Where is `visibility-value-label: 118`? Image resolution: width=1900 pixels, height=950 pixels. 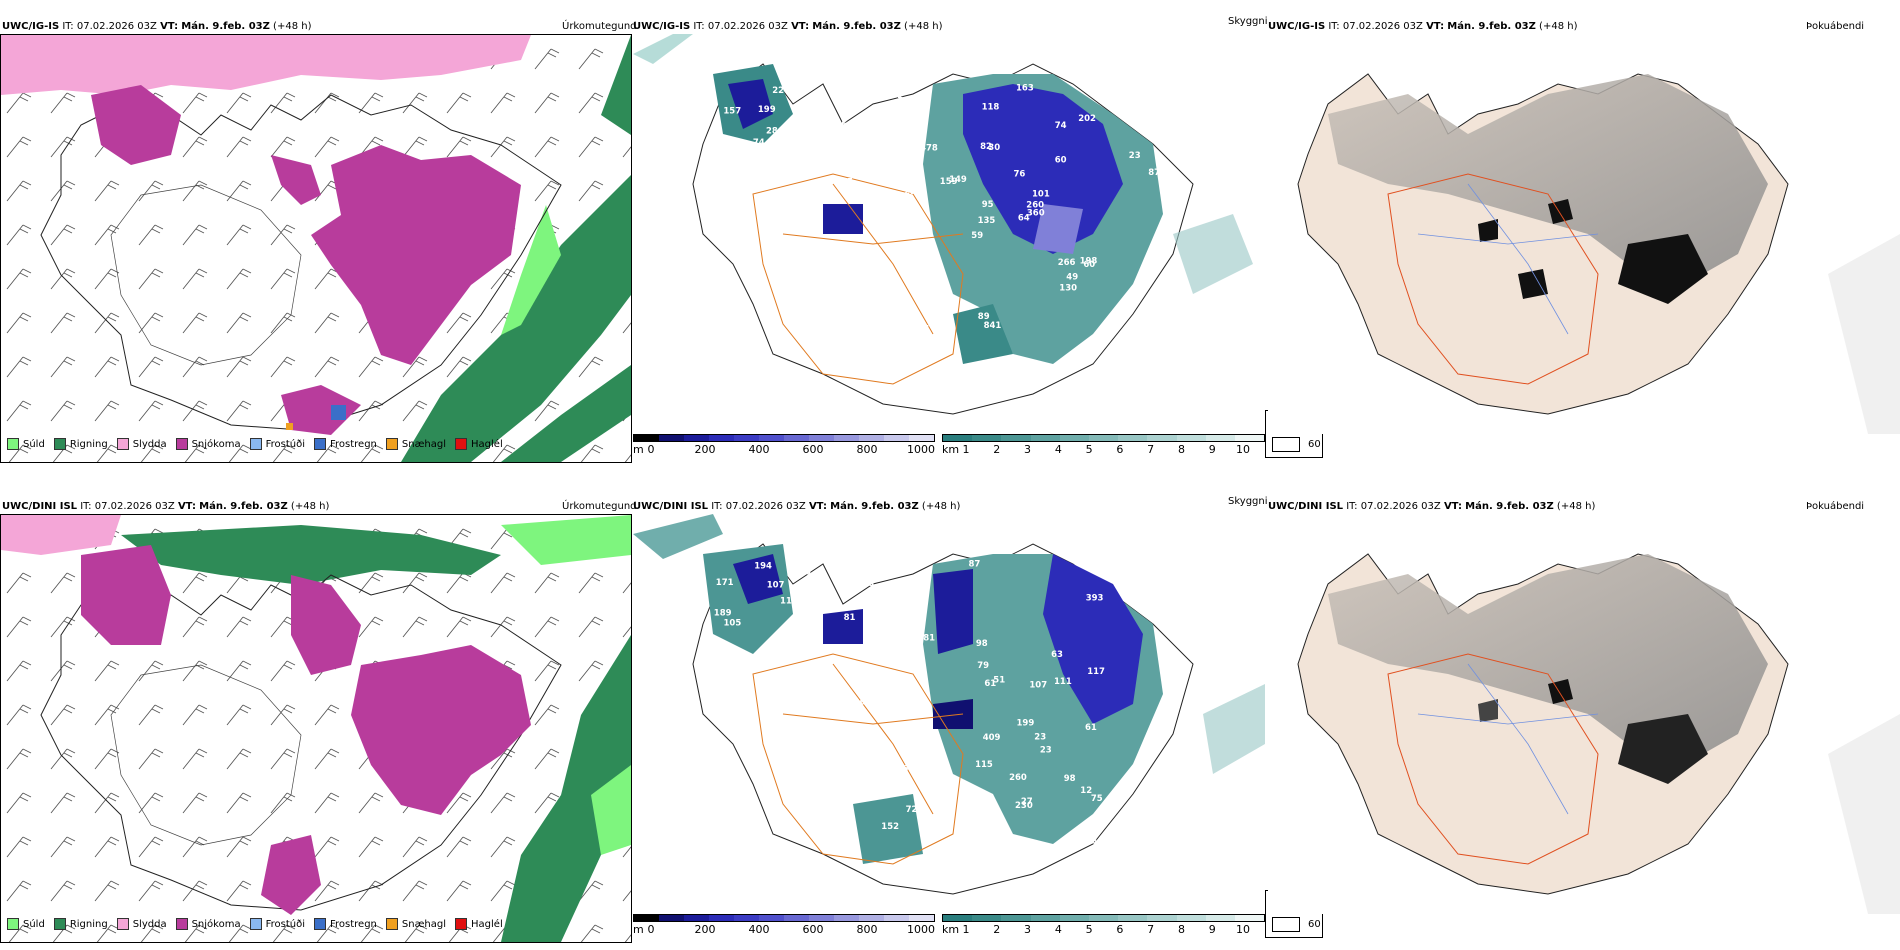
visibility-value-label: 118 is located at coordinates (865, 584).